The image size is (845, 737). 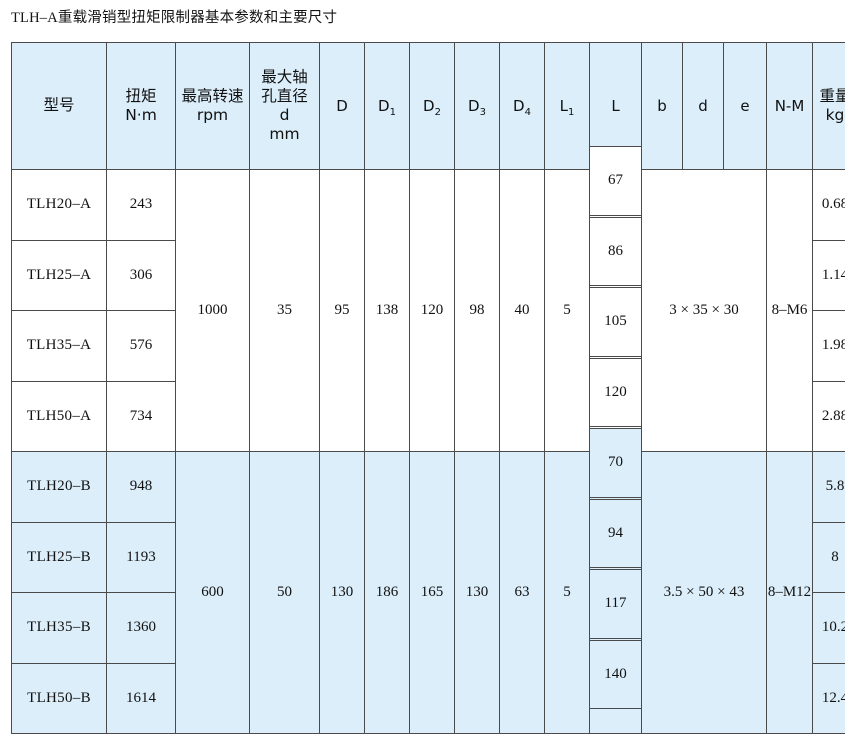 I want to click on cell-L: 140, so click(x=615, y=686).